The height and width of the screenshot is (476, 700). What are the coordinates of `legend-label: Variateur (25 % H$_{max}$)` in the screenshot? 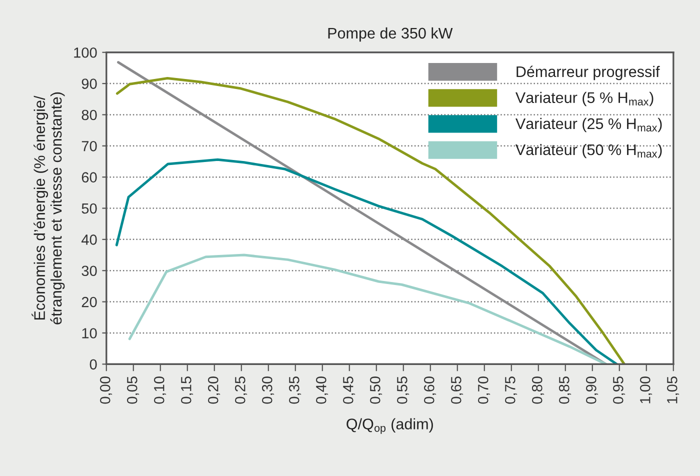 It's located at (588, 125).